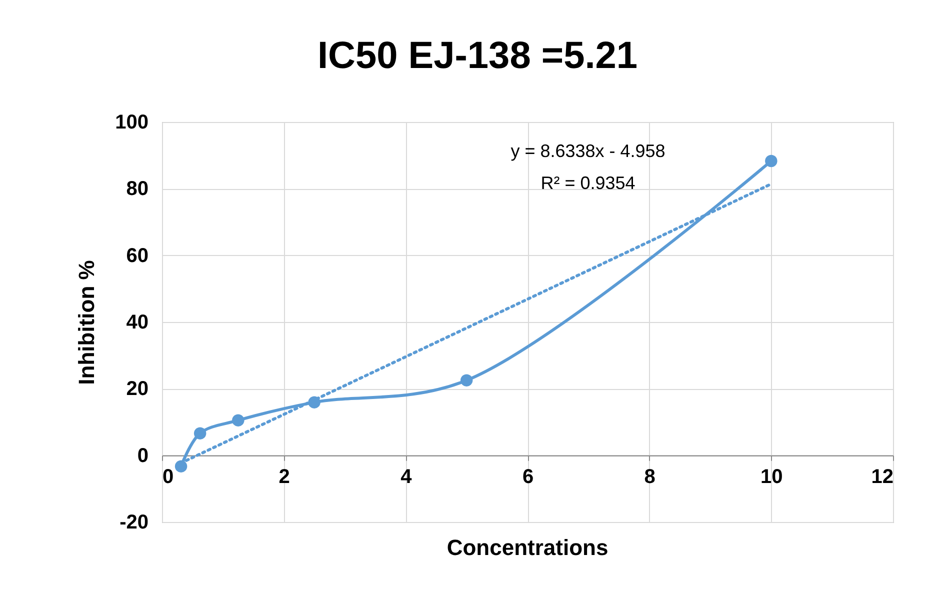 The image size is (927, 592). What do you see at coordinates (134, 523) in the screenshot?
I see `y-tick-label: -20` at bounding box center [134, 523].